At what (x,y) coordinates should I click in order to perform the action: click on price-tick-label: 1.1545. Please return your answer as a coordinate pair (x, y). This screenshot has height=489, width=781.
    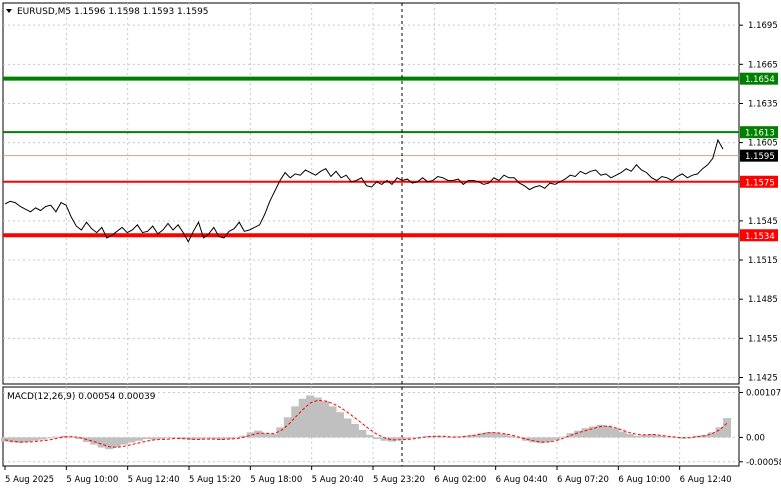
    Looking at the image, I should click on (763, 222).